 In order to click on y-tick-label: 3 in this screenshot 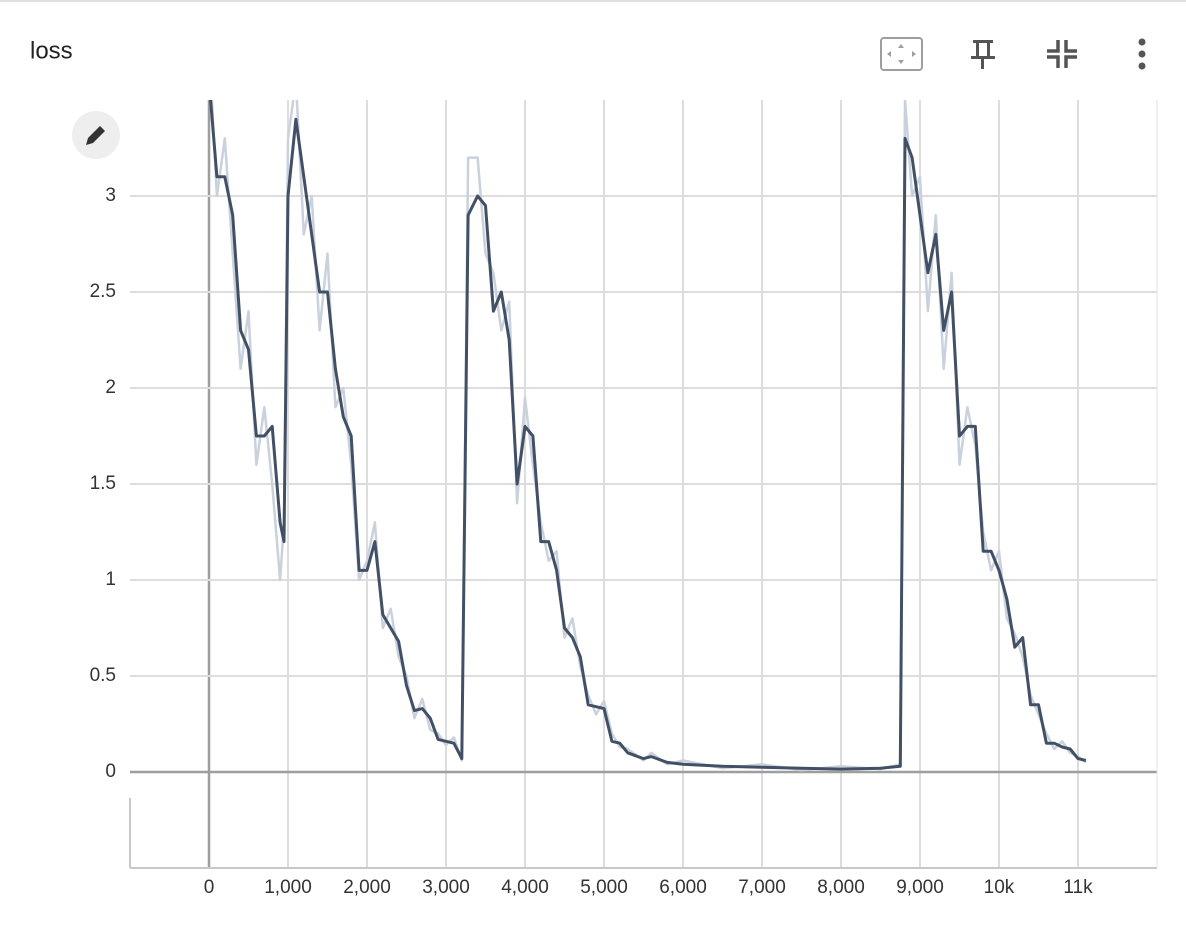, I will do `click(110, 195)`.